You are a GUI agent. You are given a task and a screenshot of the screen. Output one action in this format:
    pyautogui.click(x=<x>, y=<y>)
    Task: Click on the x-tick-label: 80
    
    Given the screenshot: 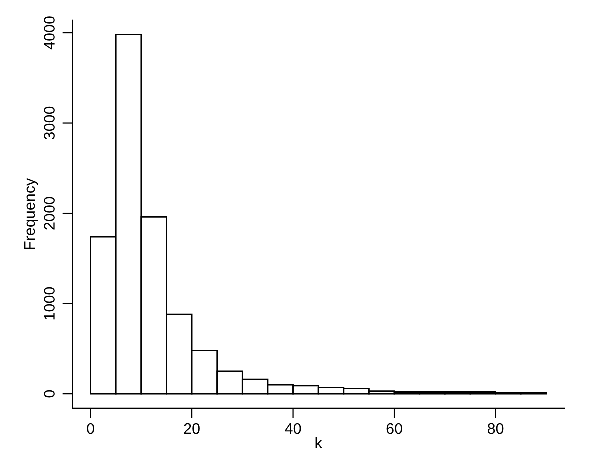 What is the action you would take?
    pyautogui.click(x=496, y=428)
    